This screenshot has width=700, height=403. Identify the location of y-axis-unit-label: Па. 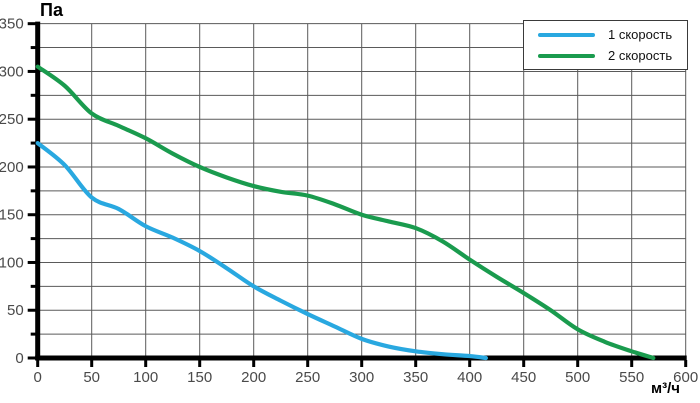
(51, 10).